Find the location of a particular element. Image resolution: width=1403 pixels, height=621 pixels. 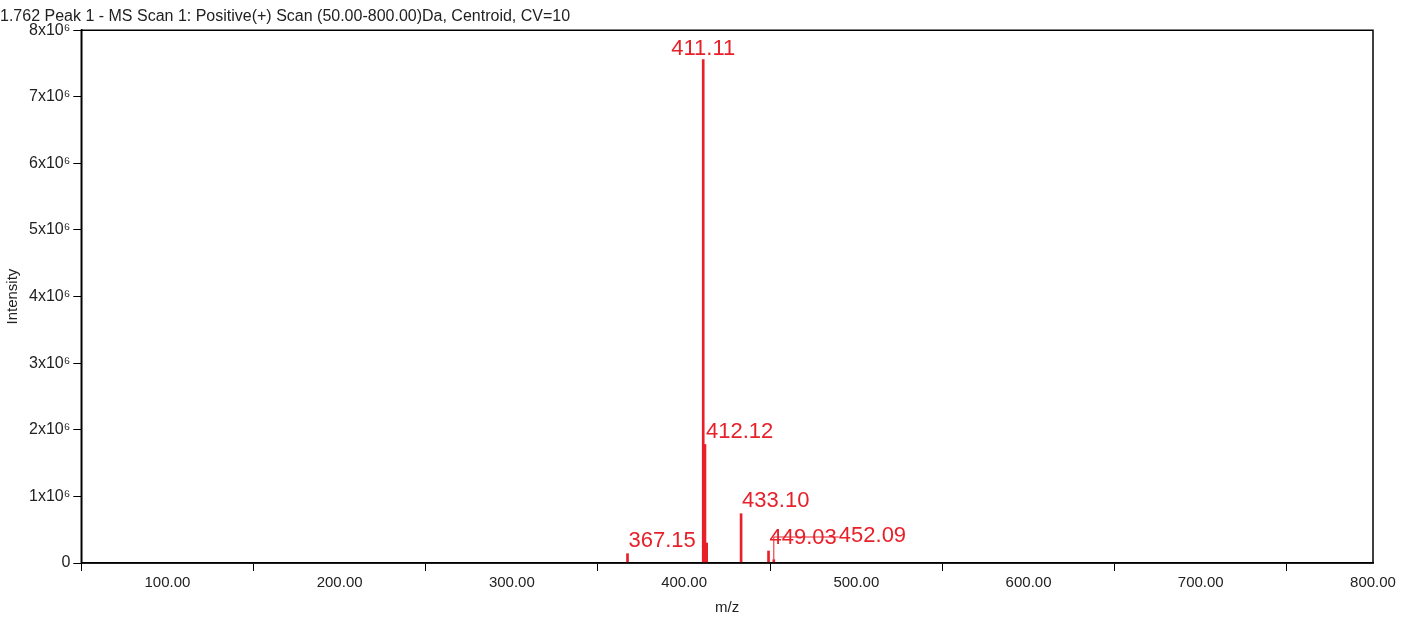

y-tick-label: 3x10⁶ is located at coordinates (50, 362).